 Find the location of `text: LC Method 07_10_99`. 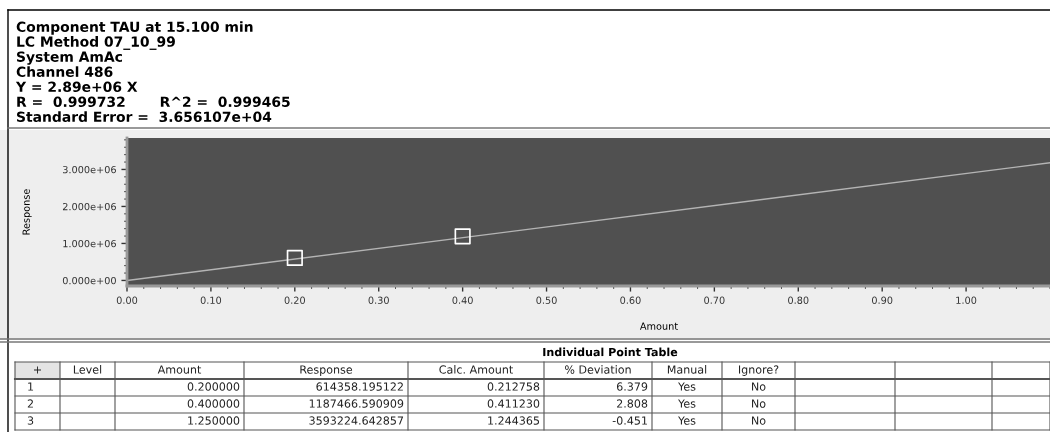

text: LC Method 07_10_99 is located at coordinates (96, 43).